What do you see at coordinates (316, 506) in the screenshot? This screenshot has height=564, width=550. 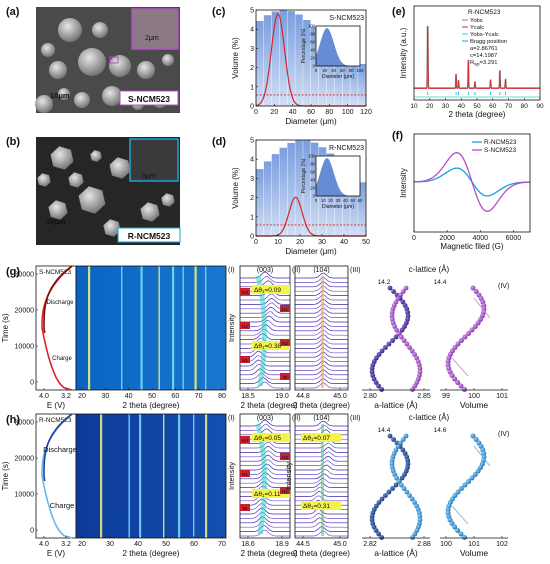 I see `delta-text: Δθ1=0.31` at bounding box center [316, 506].